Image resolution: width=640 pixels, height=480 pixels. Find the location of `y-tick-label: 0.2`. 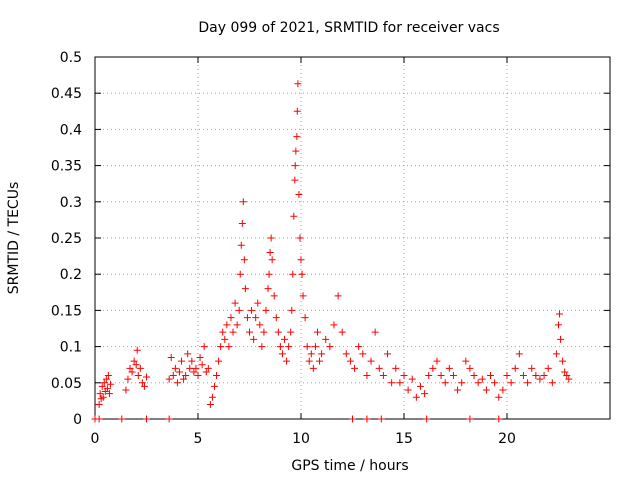

y-tick-label: 0.2 is located at coordinates (71, 275).